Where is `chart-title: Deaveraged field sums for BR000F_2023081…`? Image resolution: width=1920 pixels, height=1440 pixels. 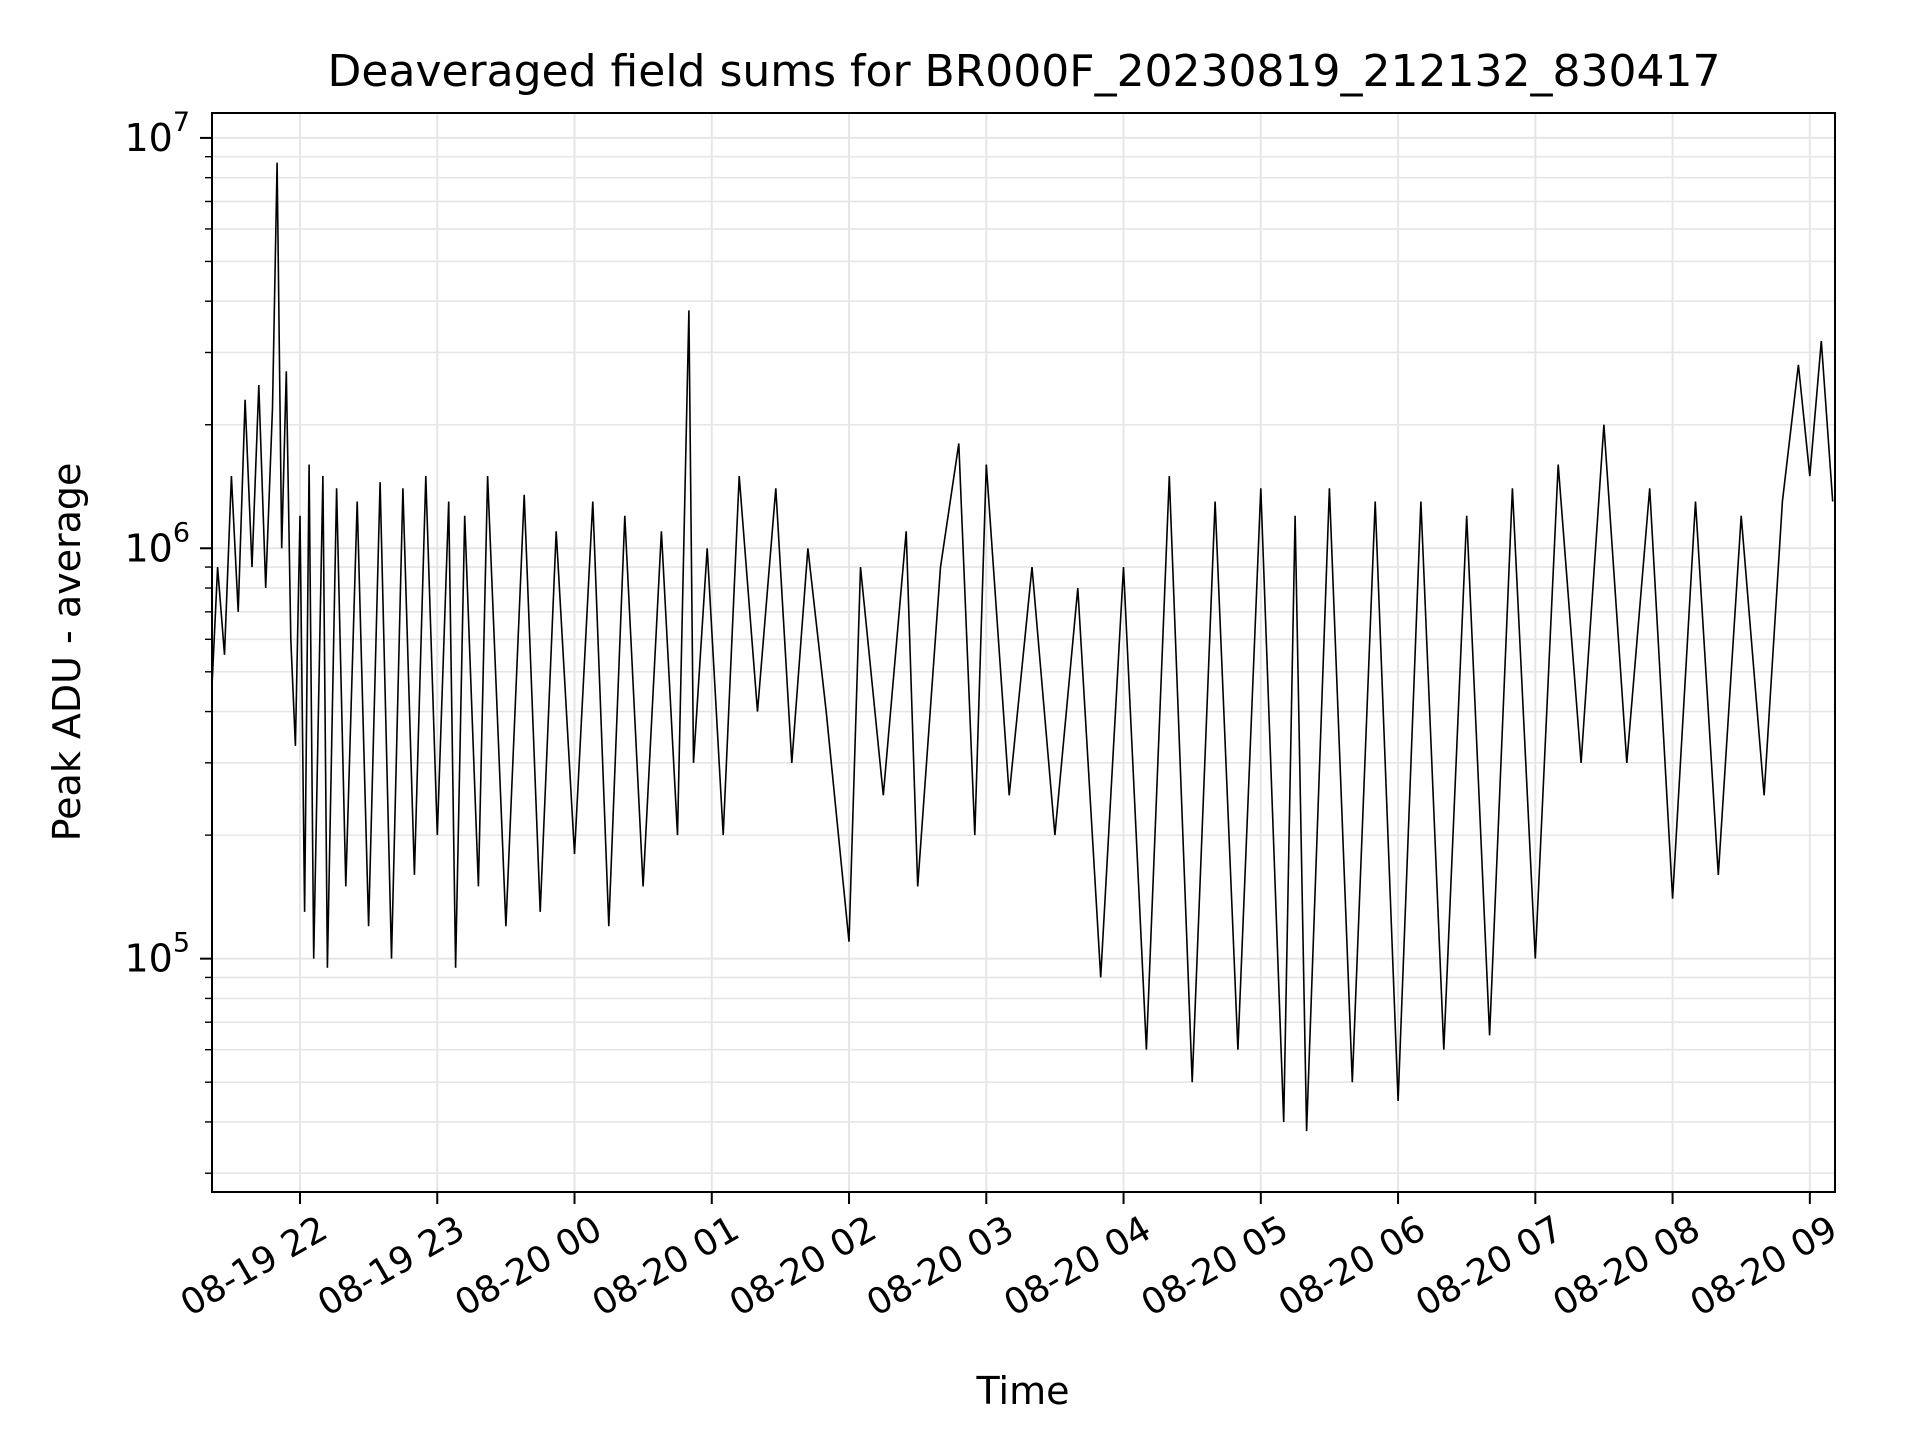
chart-title: Deaveraged field sums for BR000F_2023081… is located at coordinates (1024, 71).